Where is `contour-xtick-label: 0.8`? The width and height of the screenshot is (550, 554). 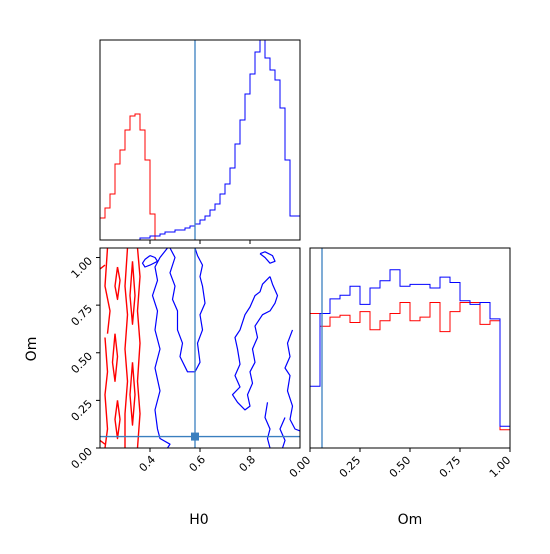 contour-xtick-label: 0.8 is located at coordinates (248, 464).